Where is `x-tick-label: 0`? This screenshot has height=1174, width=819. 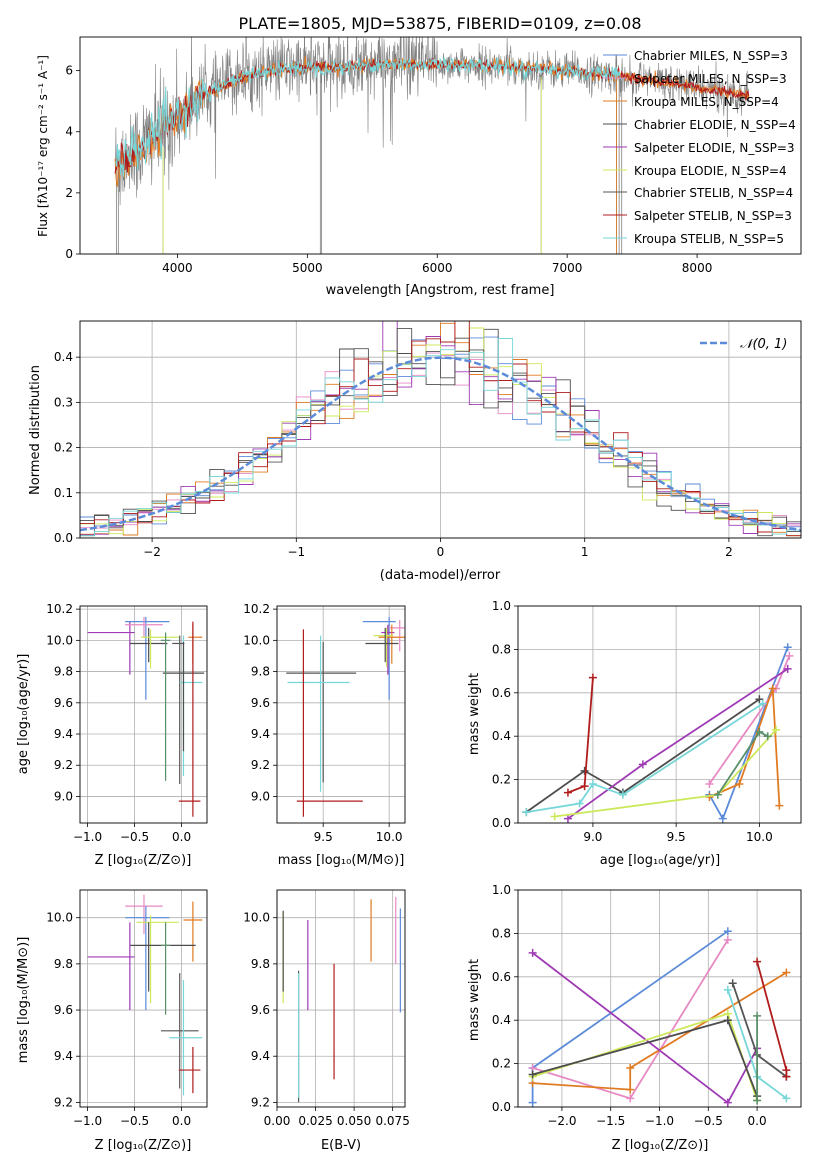 x-tick-label: 0 is located at coordinates (441, 552).